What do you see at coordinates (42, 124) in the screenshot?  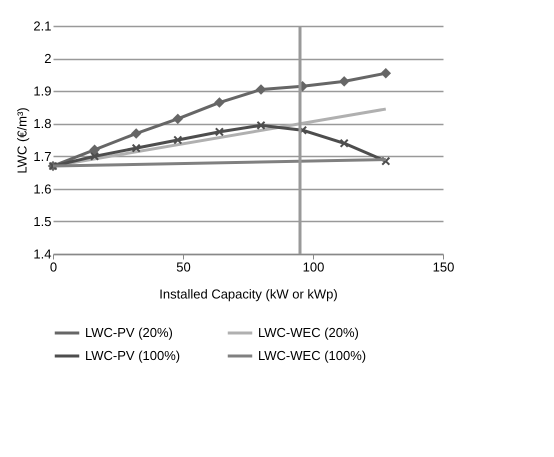 I see `y-tick-label: 1.8` at bounding box center [42, 124].